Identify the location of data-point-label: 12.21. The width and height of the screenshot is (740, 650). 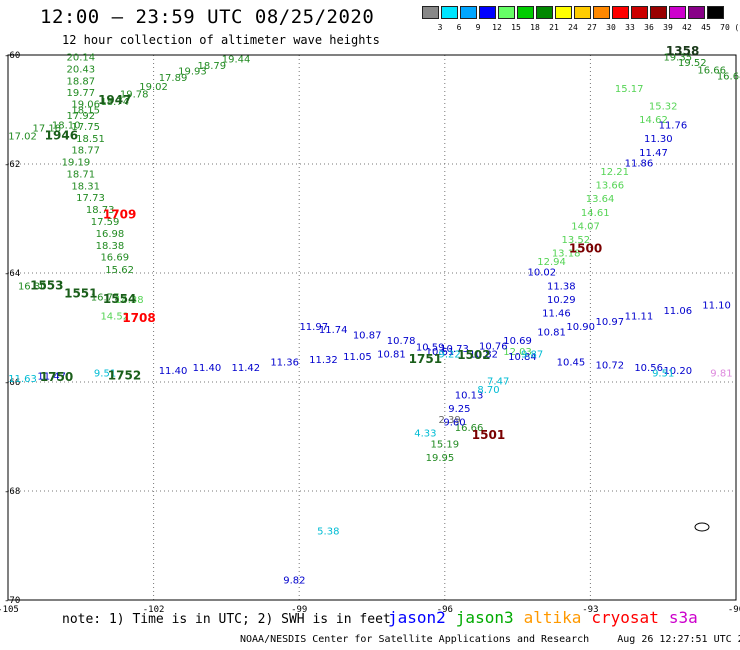
(614, 172).